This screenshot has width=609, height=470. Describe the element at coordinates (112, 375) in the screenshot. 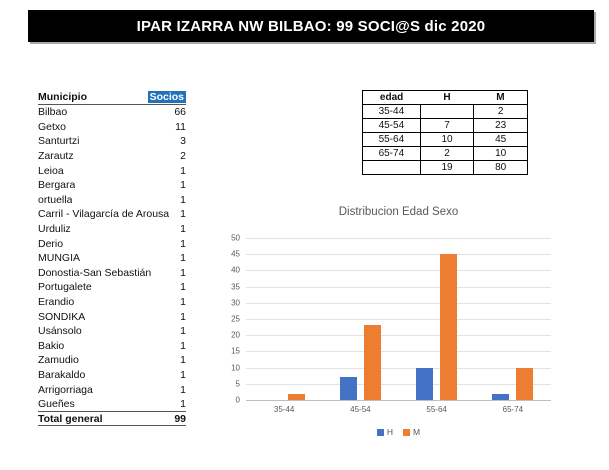

I see `table-row: Barakaldo 1` at that location.